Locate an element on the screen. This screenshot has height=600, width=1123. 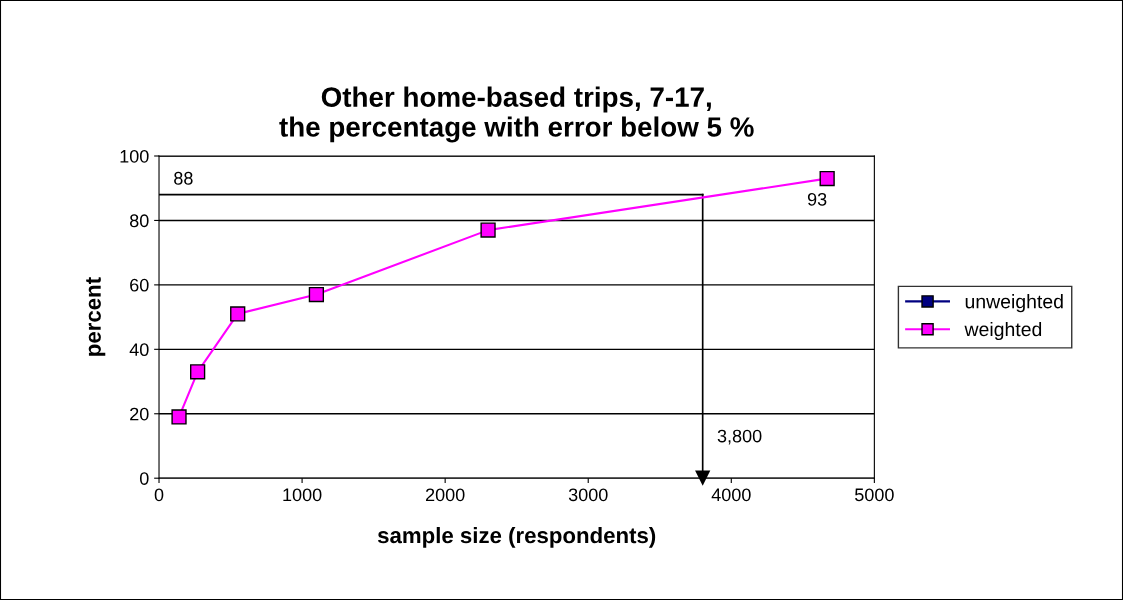
y-tick-label: 0 is located at coordinates (144, 478).